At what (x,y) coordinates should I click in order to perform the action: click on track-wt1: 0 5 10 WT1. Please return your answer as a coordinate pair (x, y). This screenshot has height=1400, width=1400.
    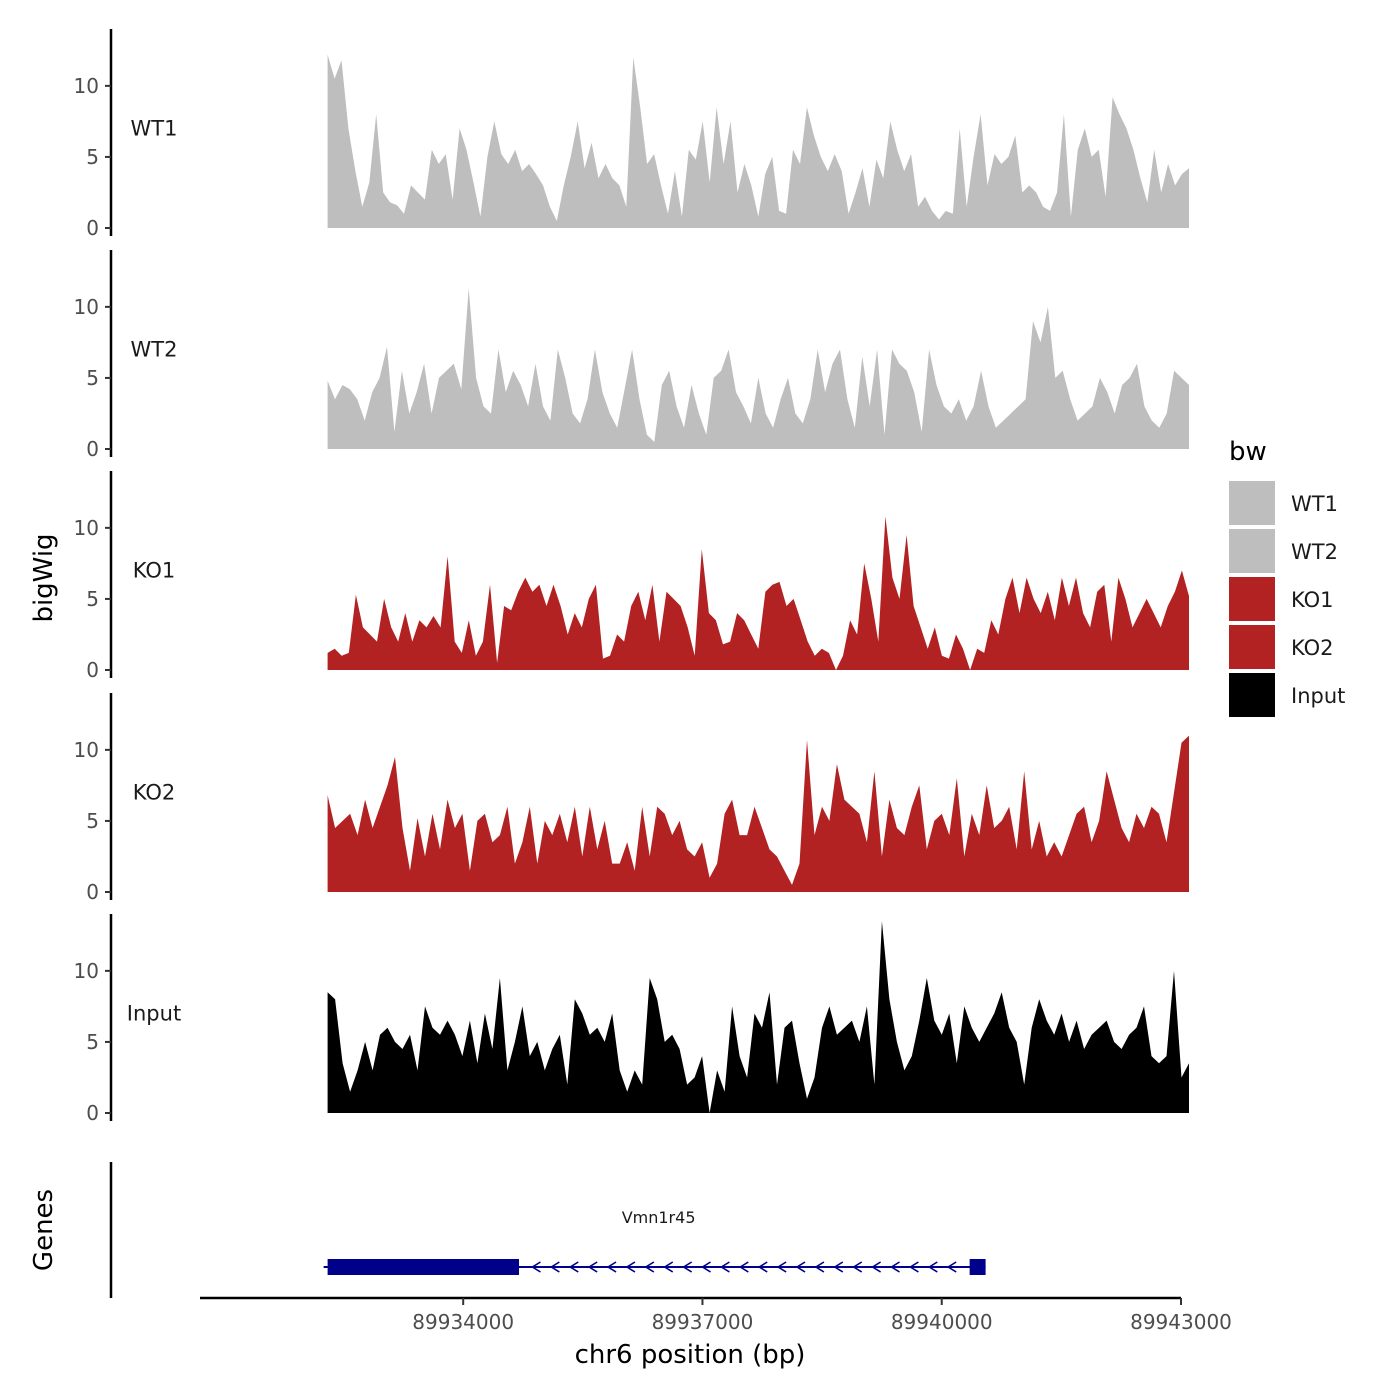
    Looking at the image, I should click on (632, 134).